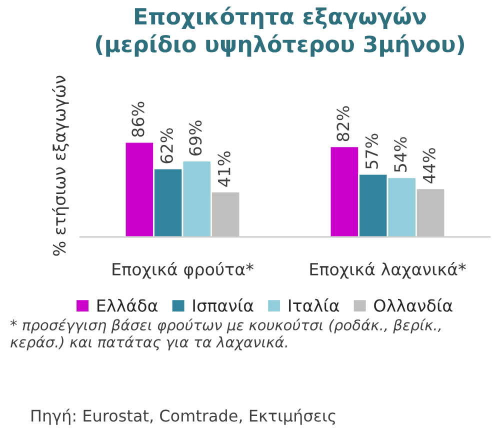  I want to click on data-label: 62%, so click(166, 146).